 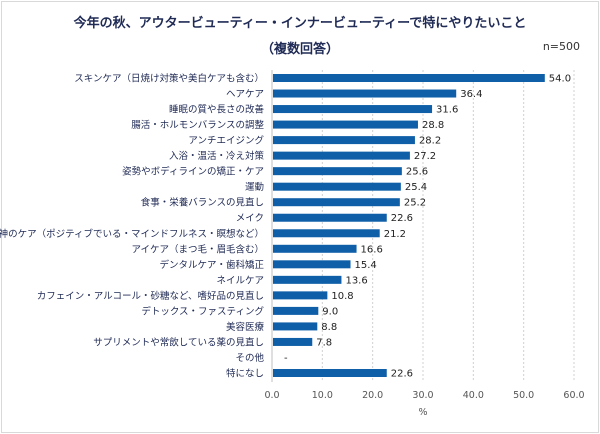 I want to click on x-axis-label: %, so click(x=422, y=412).